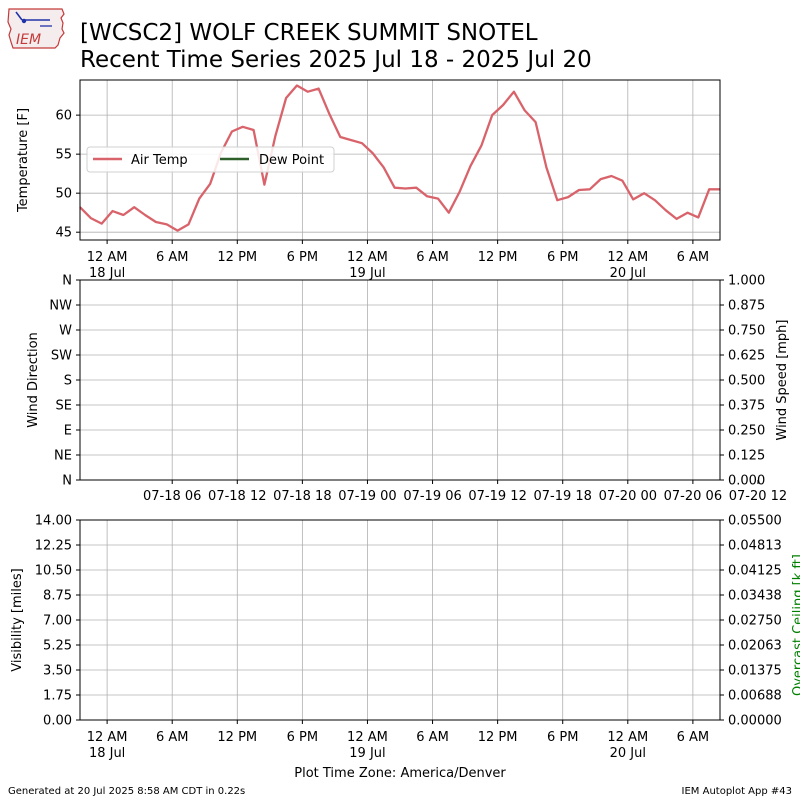 The width and height of the screenshot is (800, 800). I want to click on ceiling-ytick-label: 0.05500, so click(755, 521).